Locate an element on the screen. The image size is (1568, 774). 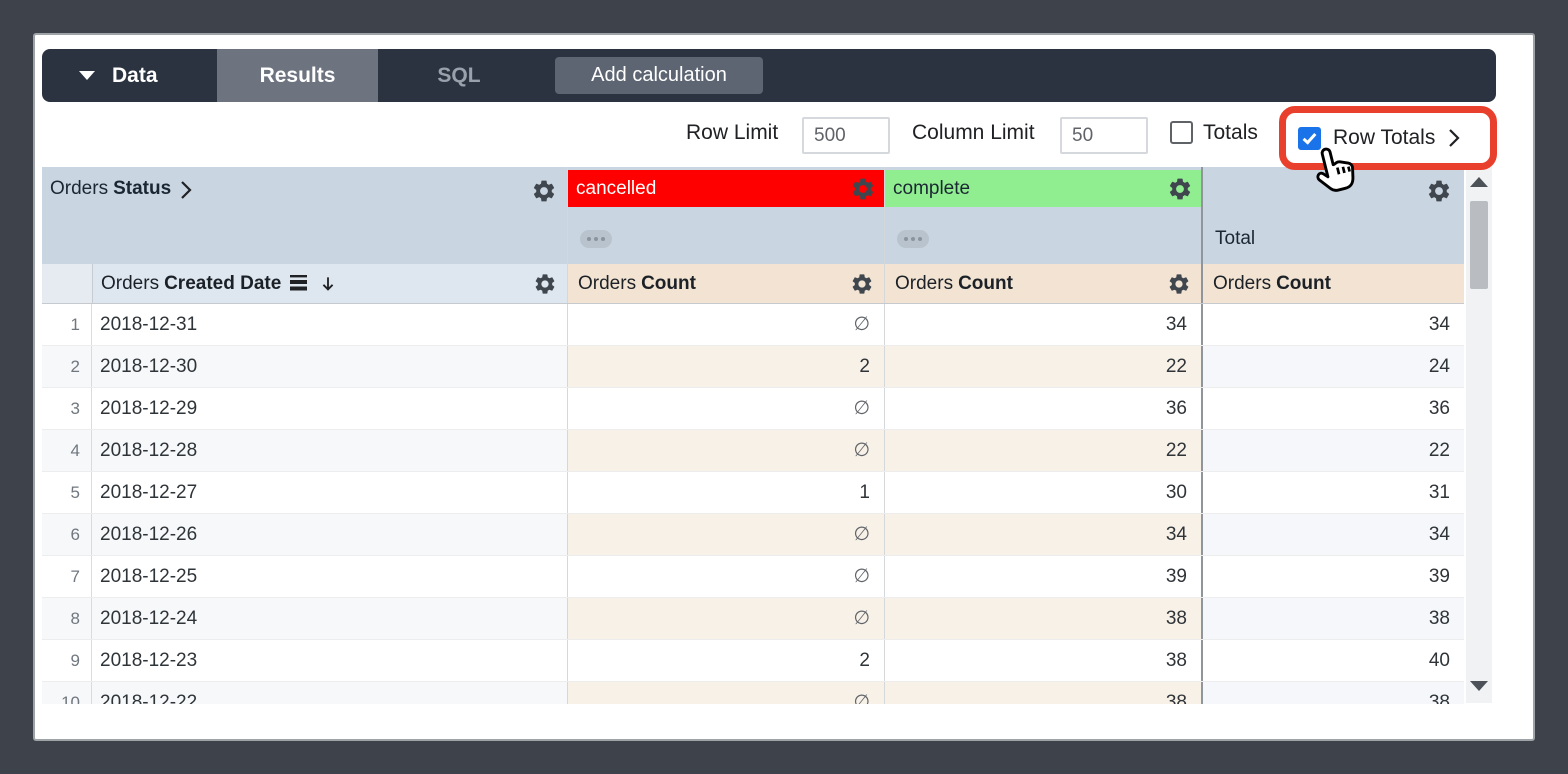
measure-header-cancelled: Orders Count is located at coordinates (725, 283).